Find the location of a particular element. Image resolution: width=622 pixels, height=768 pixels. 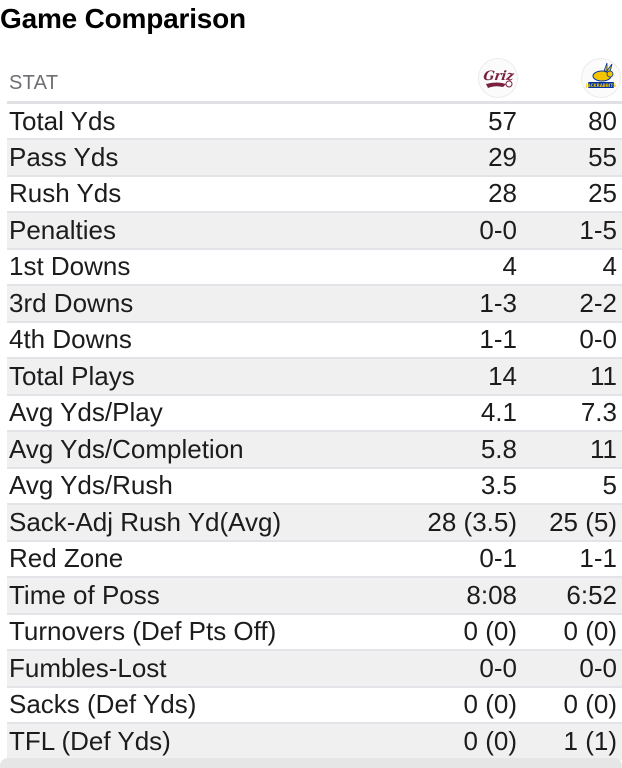

team1-value: 28 is located at coordinates (465, 194).